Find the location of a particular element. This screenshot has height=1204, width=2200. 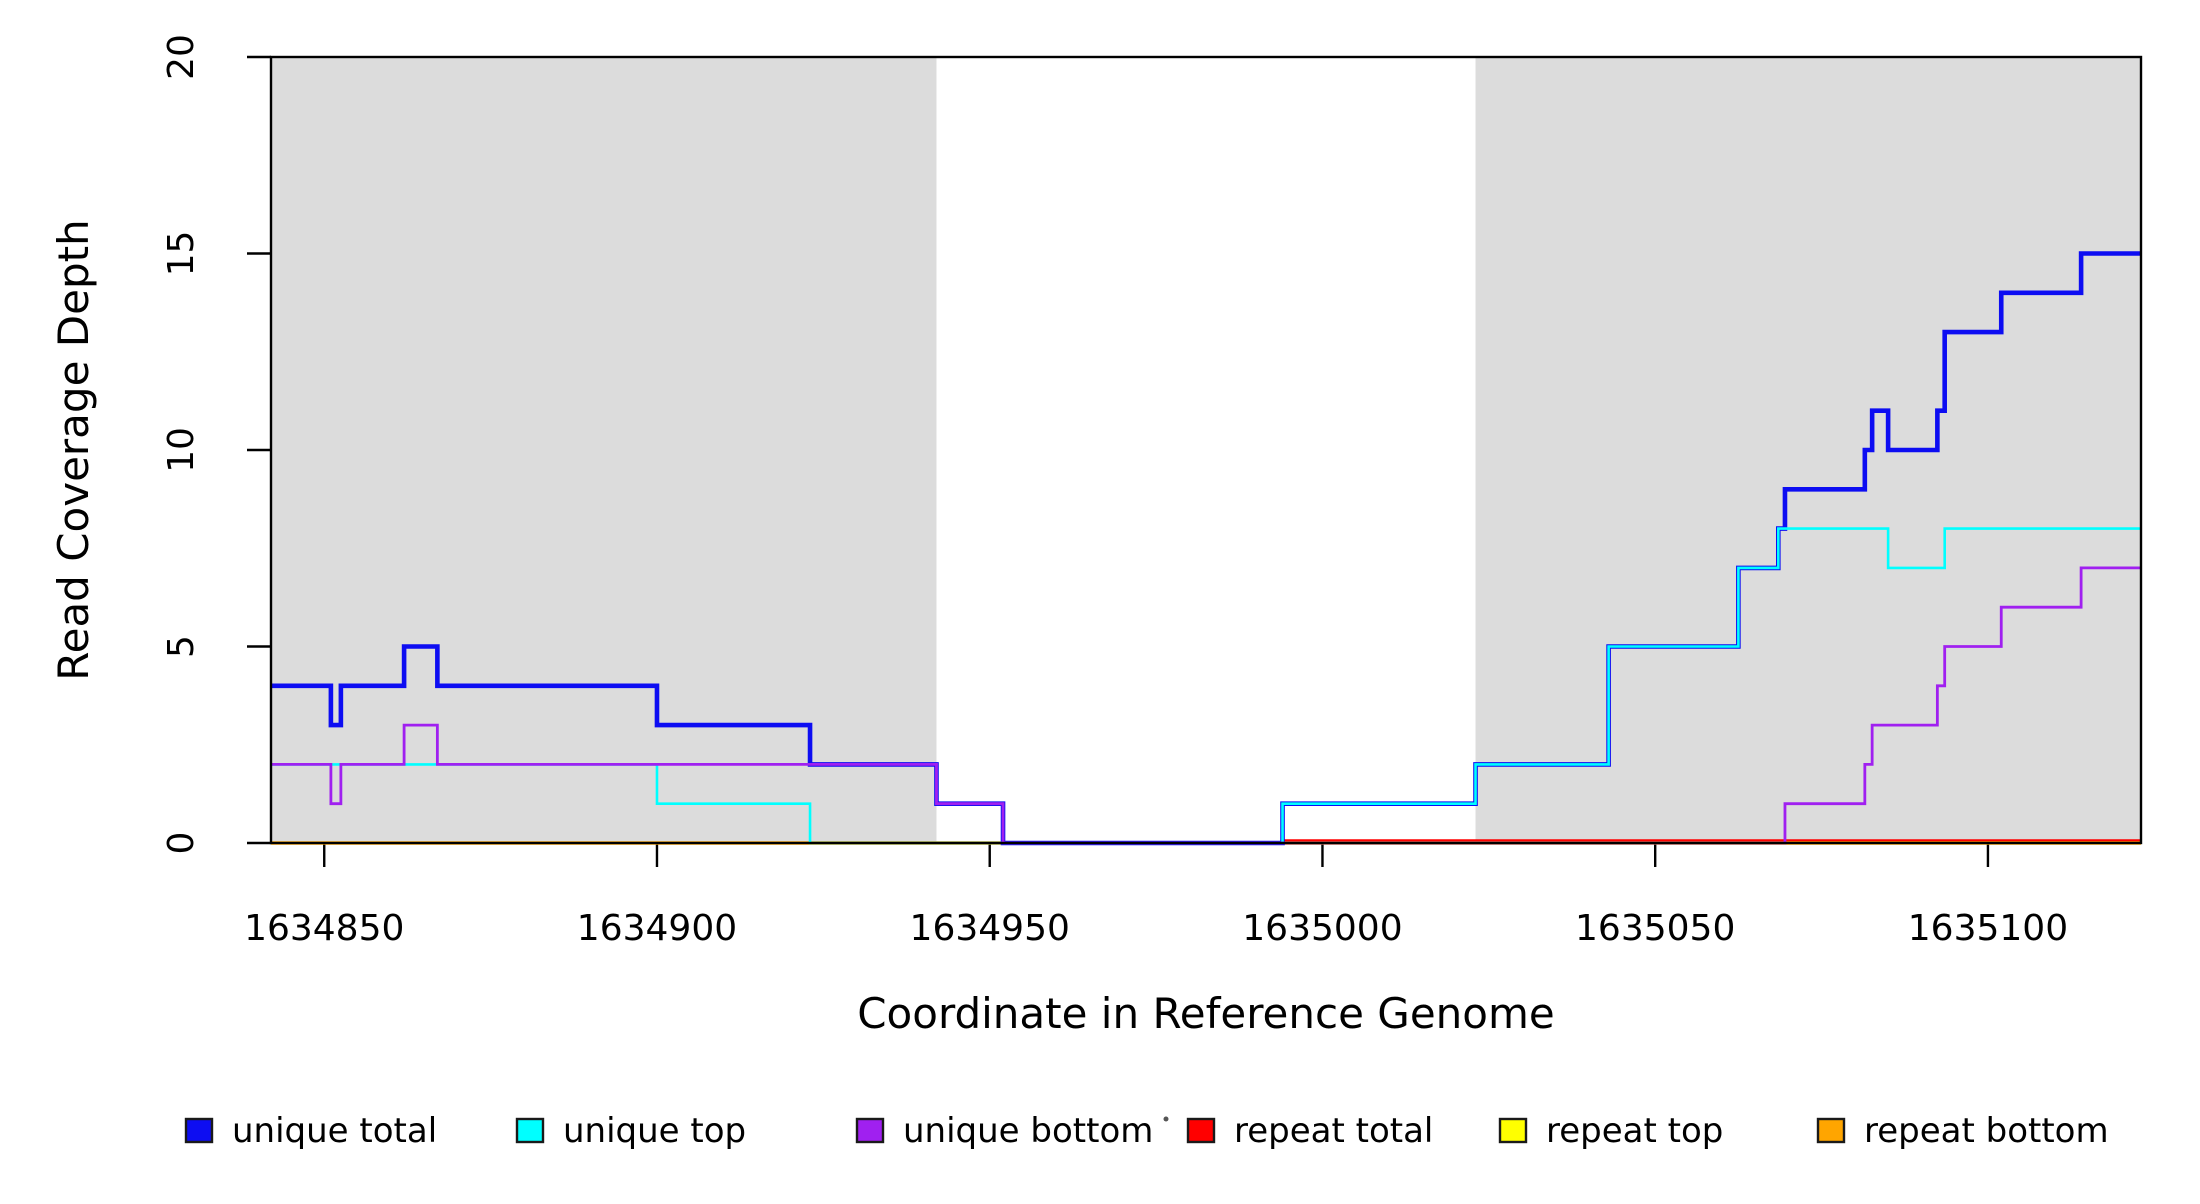

y-tick-label: 15 is located at coordinates (181, 254).